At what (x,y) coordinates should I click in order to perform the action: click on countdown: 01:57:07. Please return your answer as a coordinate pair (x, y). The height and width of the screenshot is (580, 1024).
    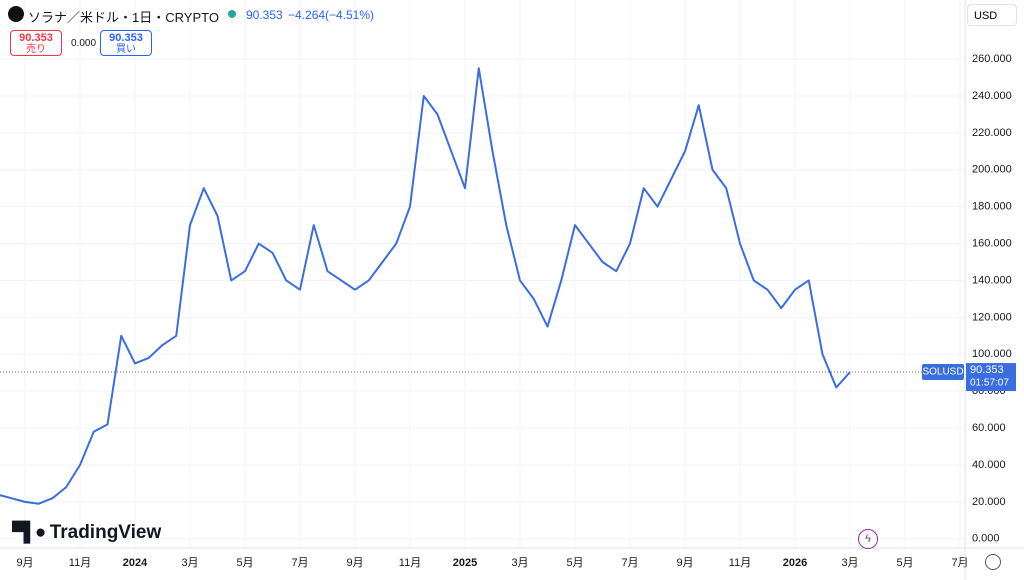
    Looking at the image, I should click on (989, 383).